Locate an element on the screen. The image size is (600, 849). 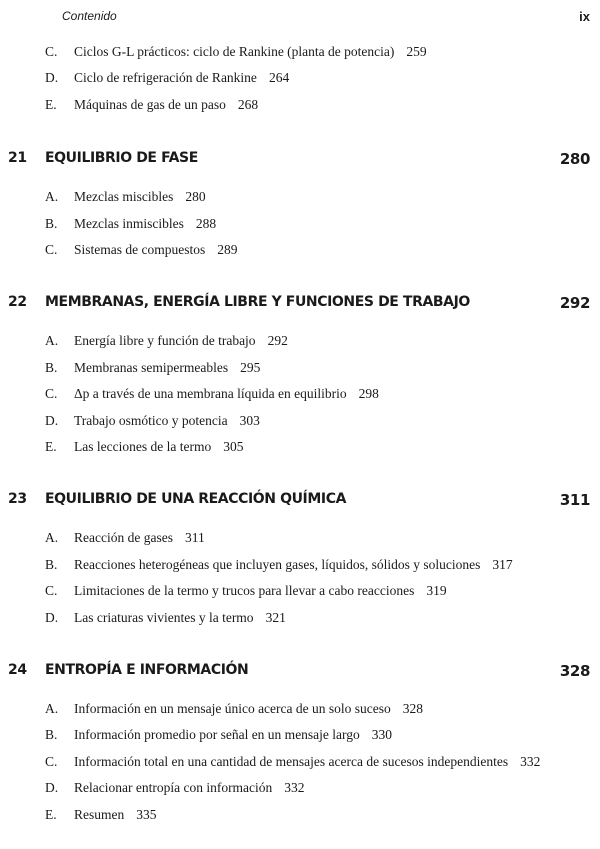
header-title: Contenido is located at coordinates (89, 16).